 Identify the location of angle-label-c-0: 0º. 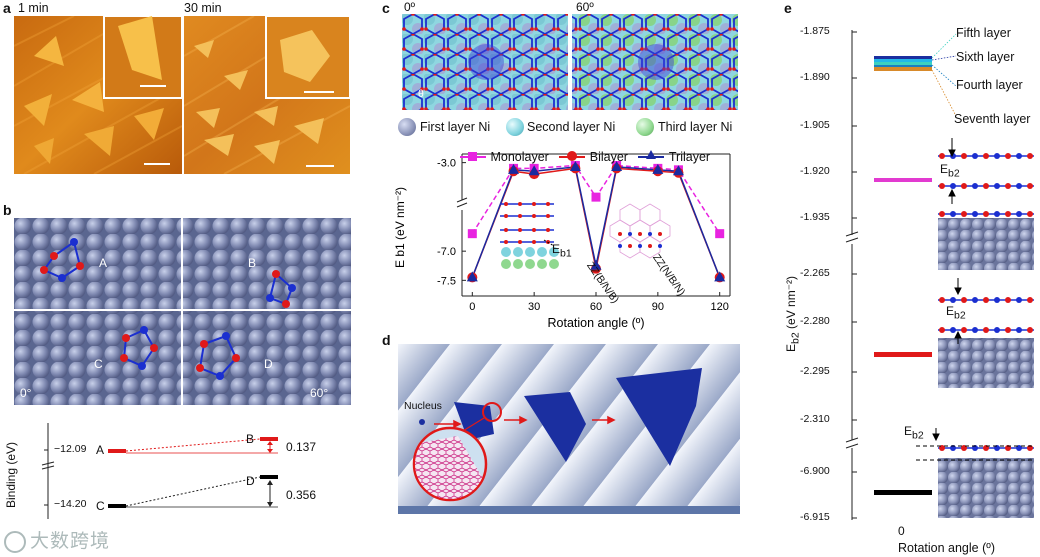
(410, 7).